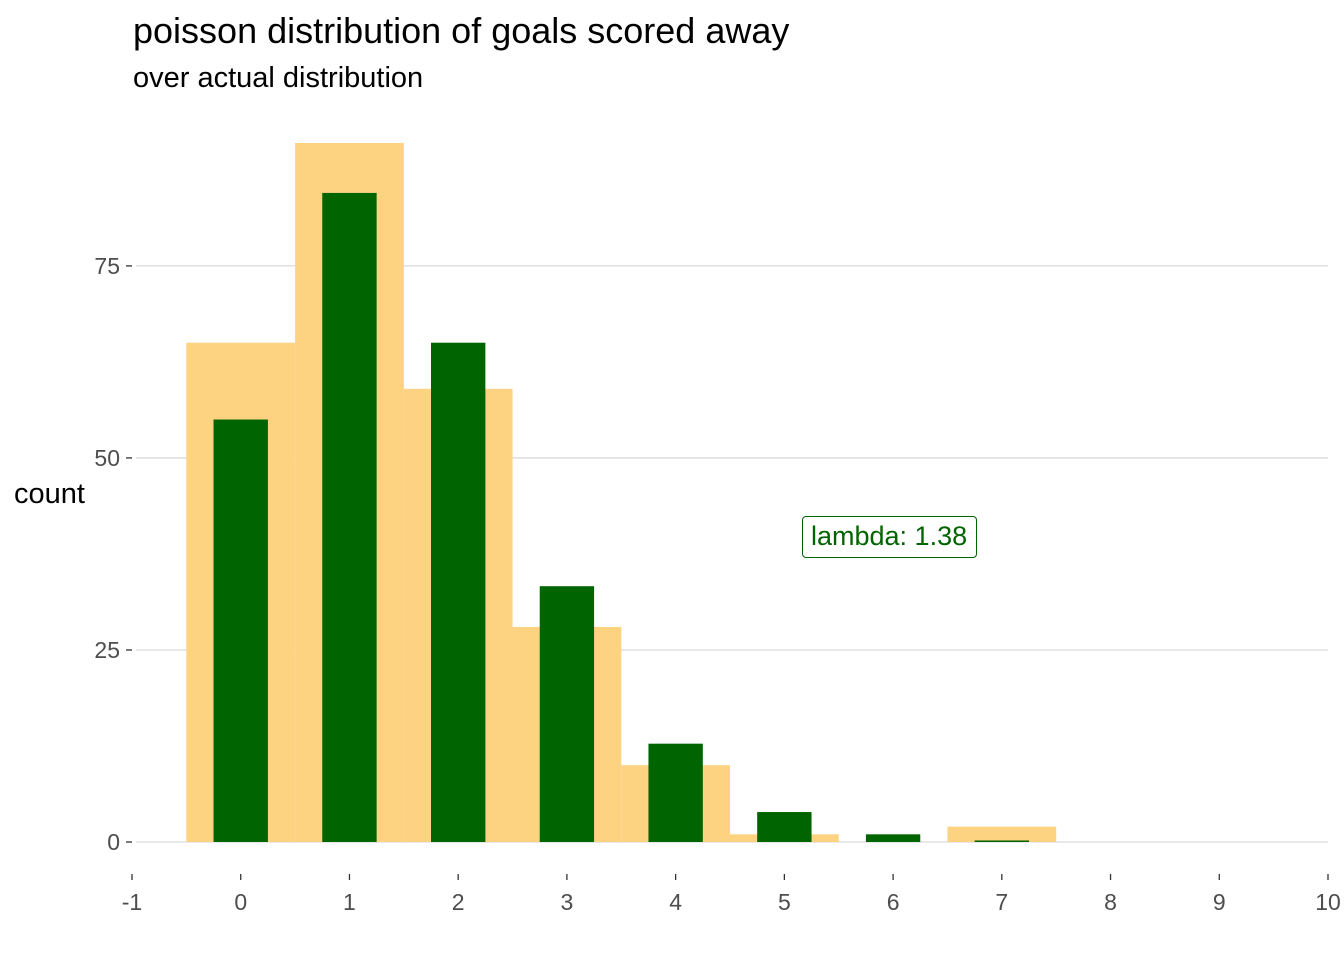  Describe the element at coordinates (240, 902) in the screenshot. I see `x-tick-label: 0` at that location.